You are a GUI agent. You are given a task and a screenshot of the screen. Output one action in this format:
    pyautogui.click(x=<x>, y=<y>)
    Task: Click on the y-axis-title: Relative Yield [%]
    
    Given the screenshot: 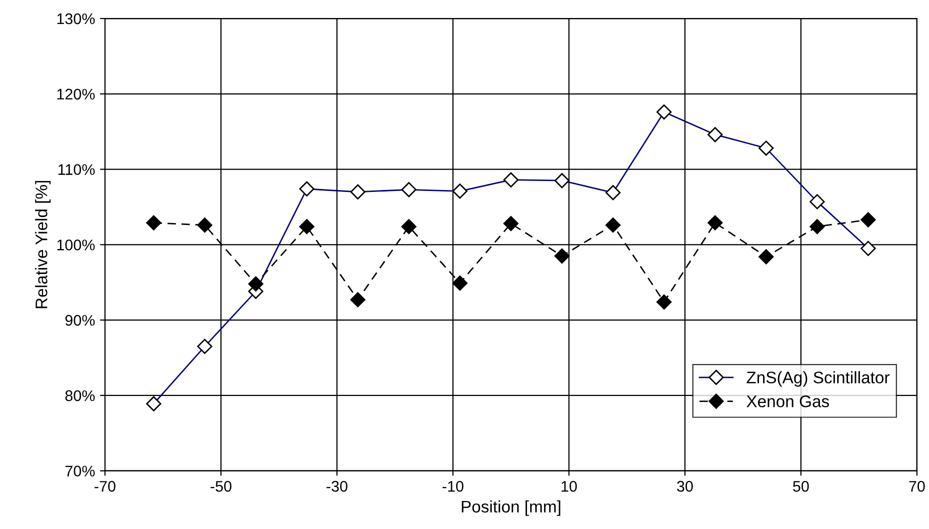 What is the action you would take?
    pyautogui.click(x=43, y=244)
    